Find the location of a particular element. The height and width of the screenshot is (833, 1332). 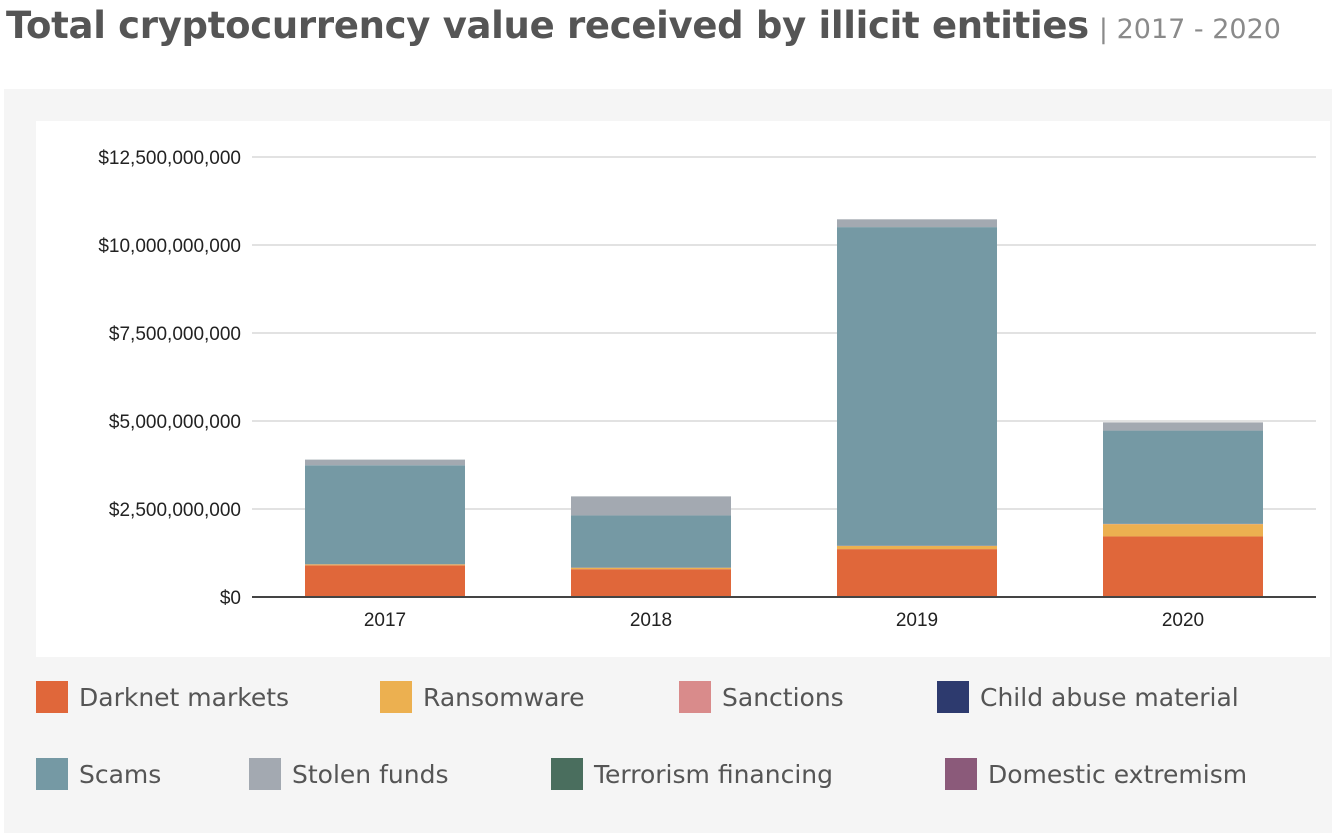

x-tick-label: 2017 is located at coordinates (385, 620).